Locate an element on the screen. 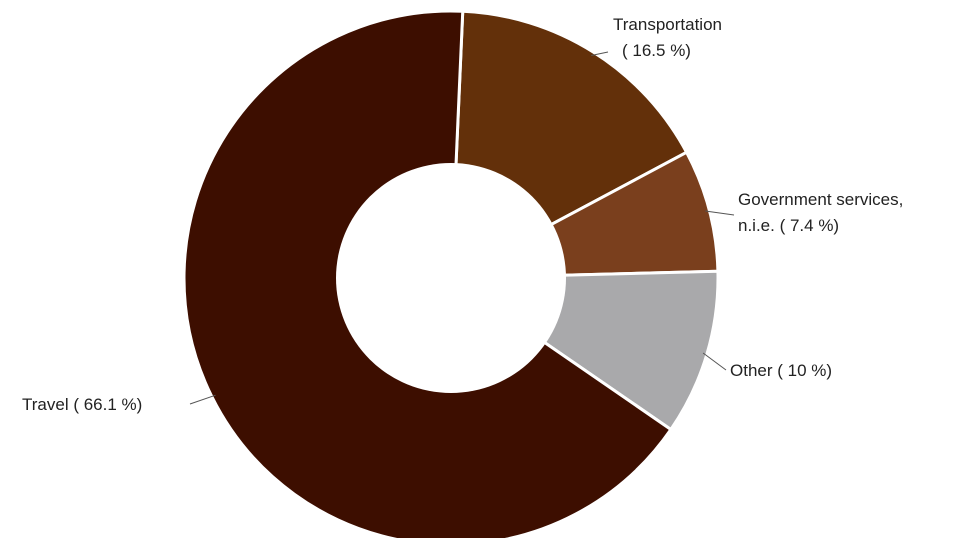 The width and height of the screenshot is (973, 538). label-government-services: Government services, n.i.e. ( 7.4 %) is located at coordinates (823, 212).